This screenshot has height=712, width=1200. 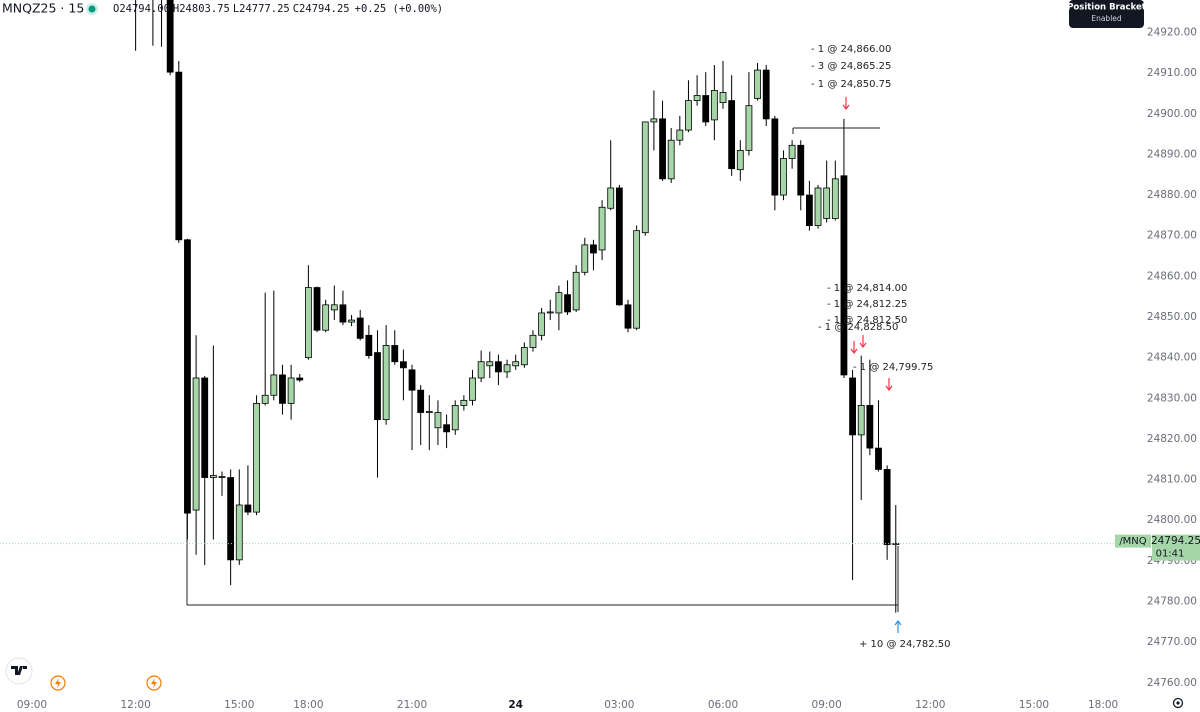 I want to click on sell-arrows, so click(x=867, y=244).